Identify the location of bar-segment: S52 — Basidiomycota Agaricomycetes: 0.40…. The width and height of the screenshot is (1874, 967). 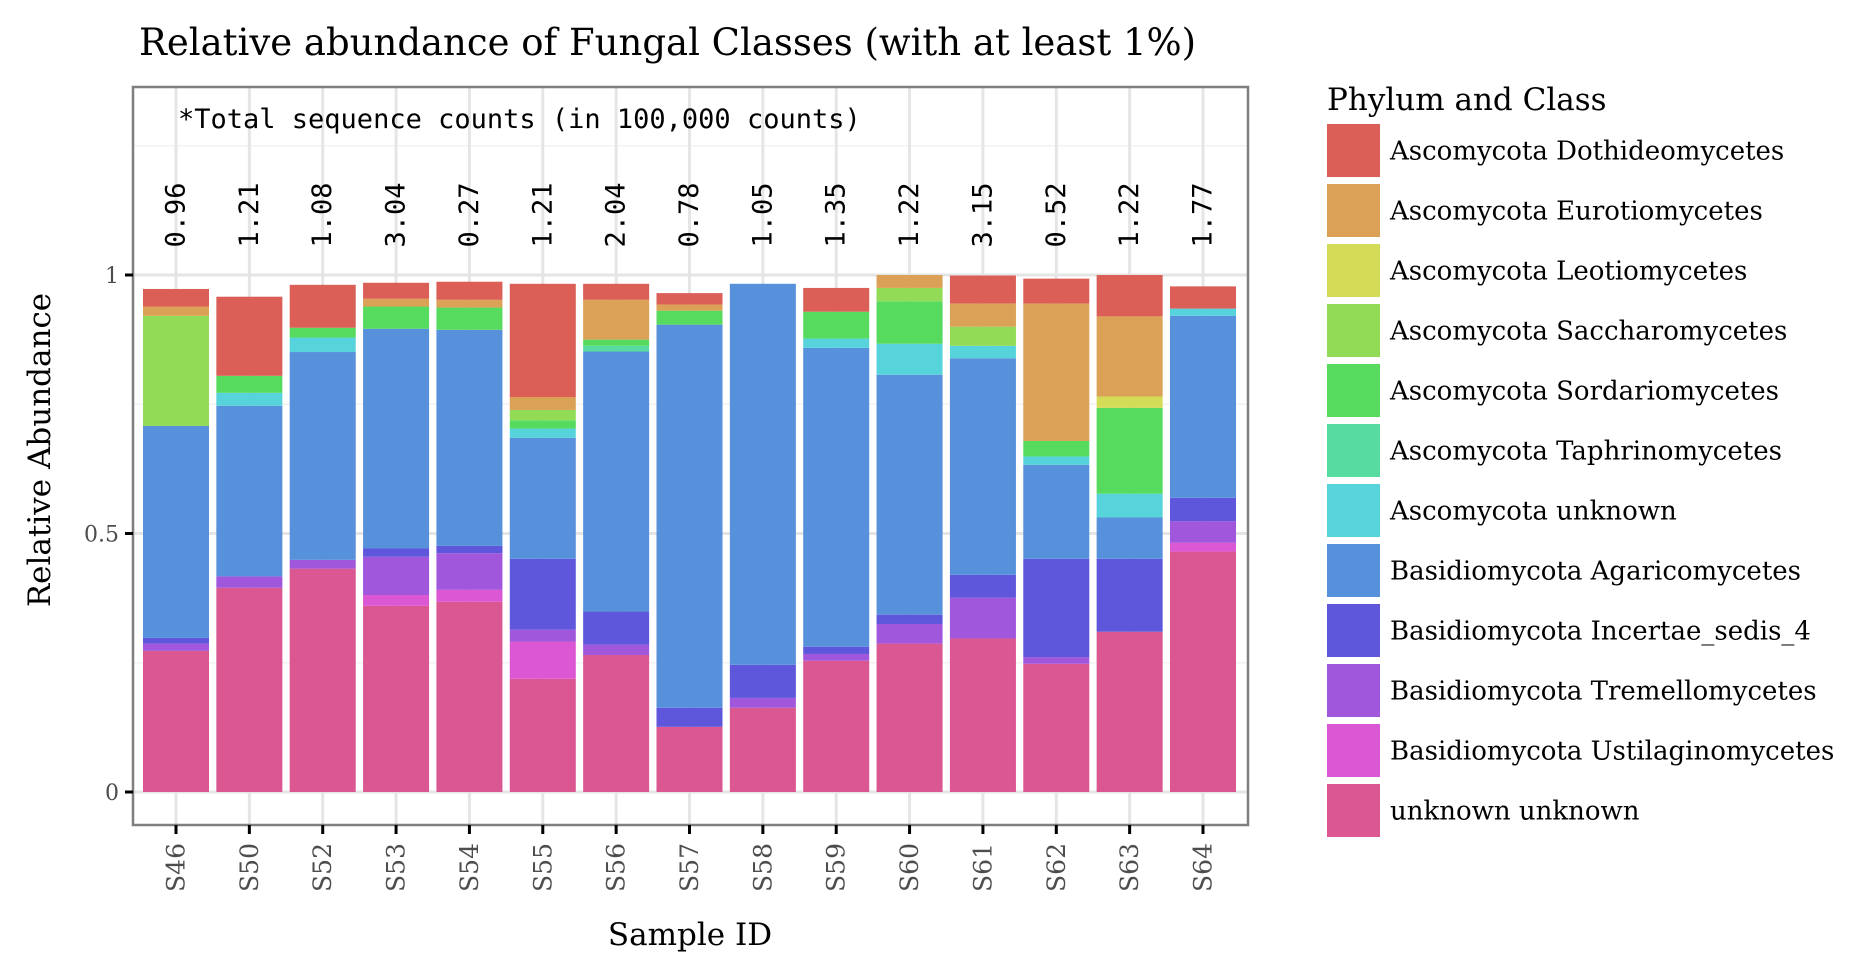
(322, 456).